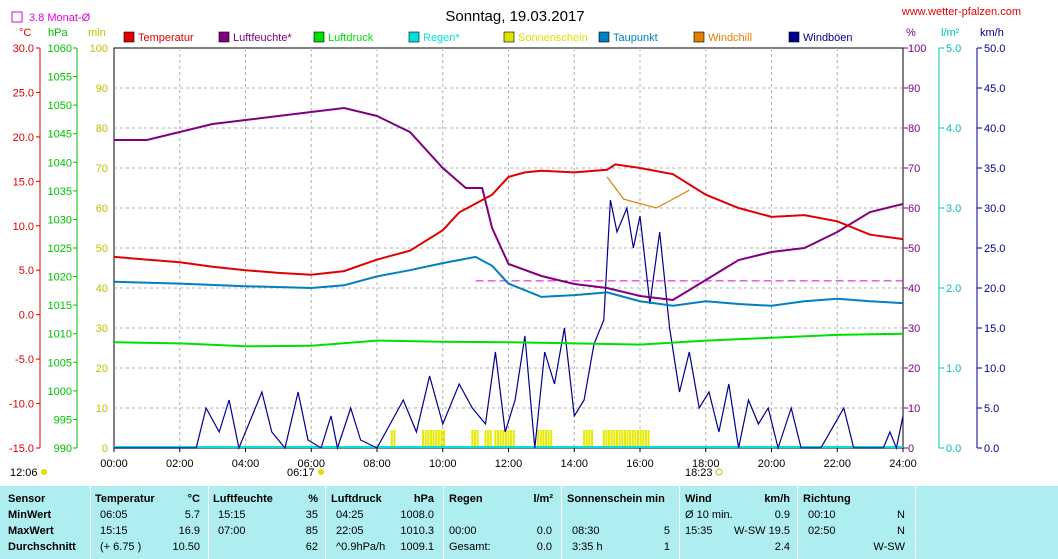 The width and height of the screenshot is (1058, 559). Describe the element at coordinates (114, 531) in the screenshot. I see `stats-temp-time: 15:15` at that location.